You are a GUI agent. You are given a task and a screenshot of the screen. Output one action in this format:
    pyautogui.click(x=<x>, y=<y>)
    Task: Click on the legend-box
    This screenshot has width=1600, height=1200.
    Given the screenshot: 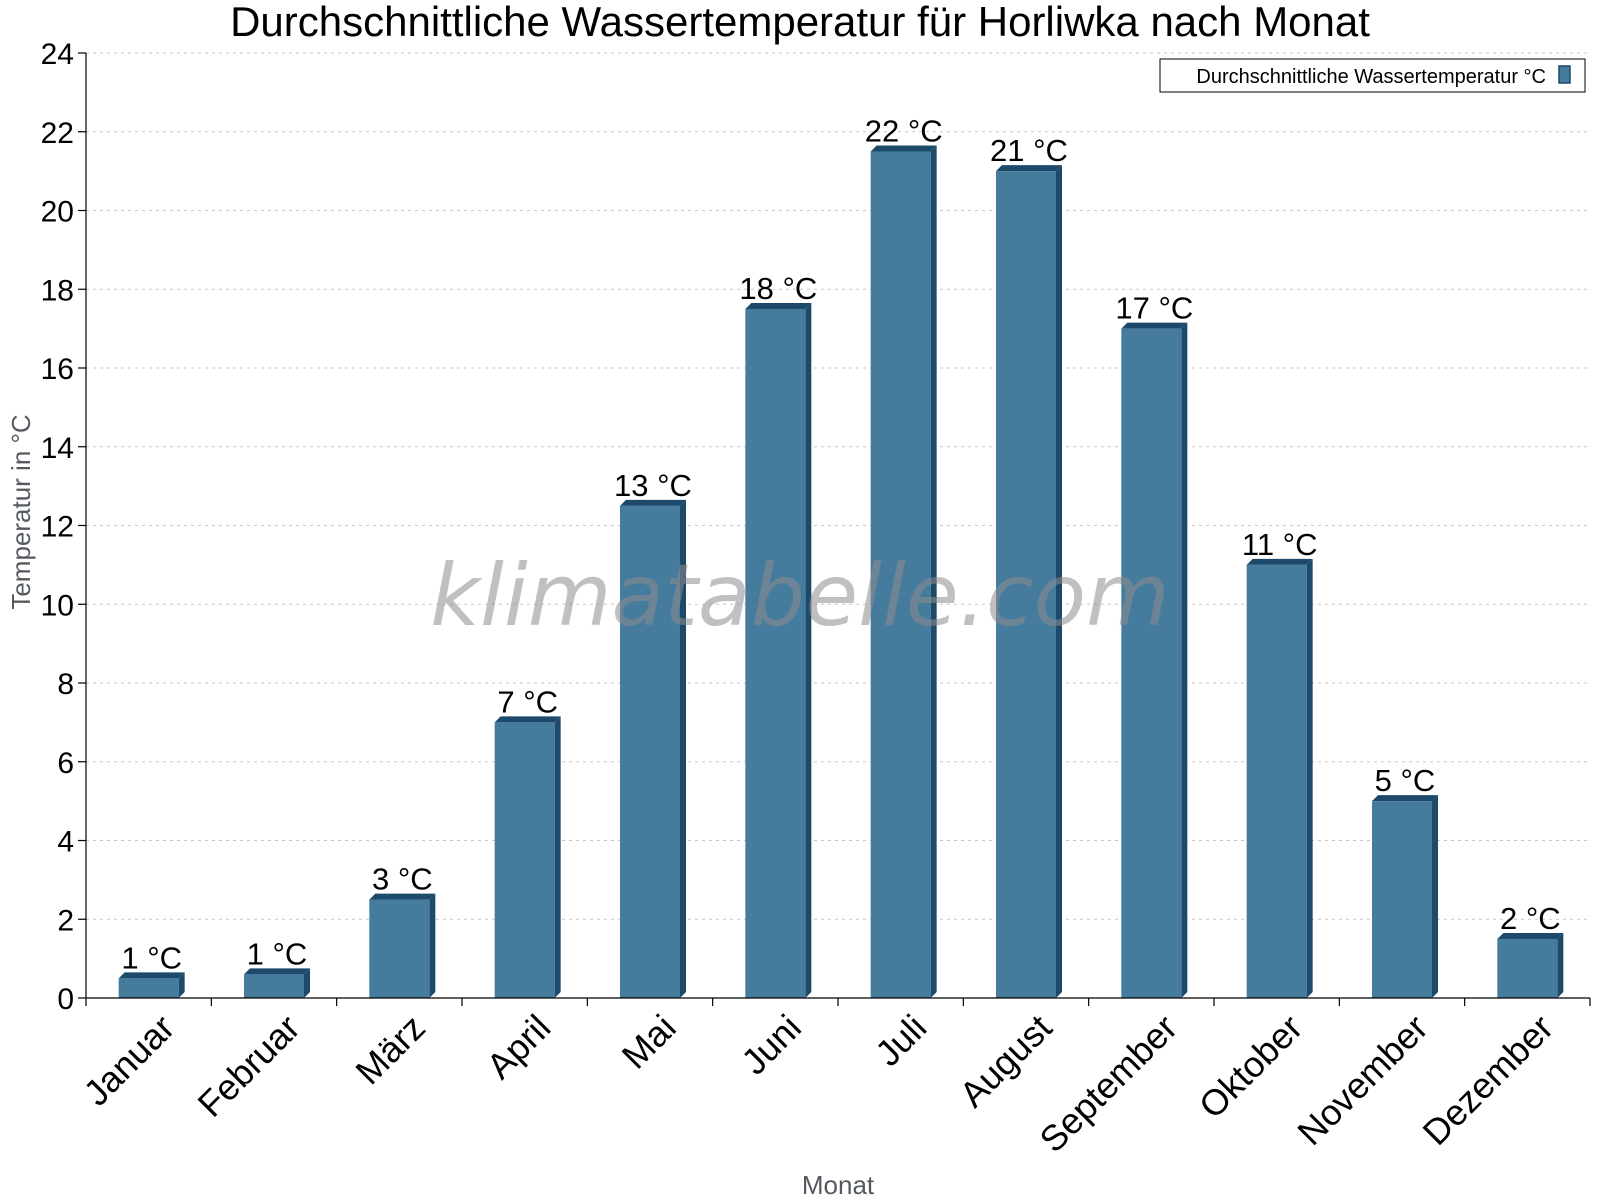 What is the action you would take?
    pyautogui.click(x=1372, y=75)
    